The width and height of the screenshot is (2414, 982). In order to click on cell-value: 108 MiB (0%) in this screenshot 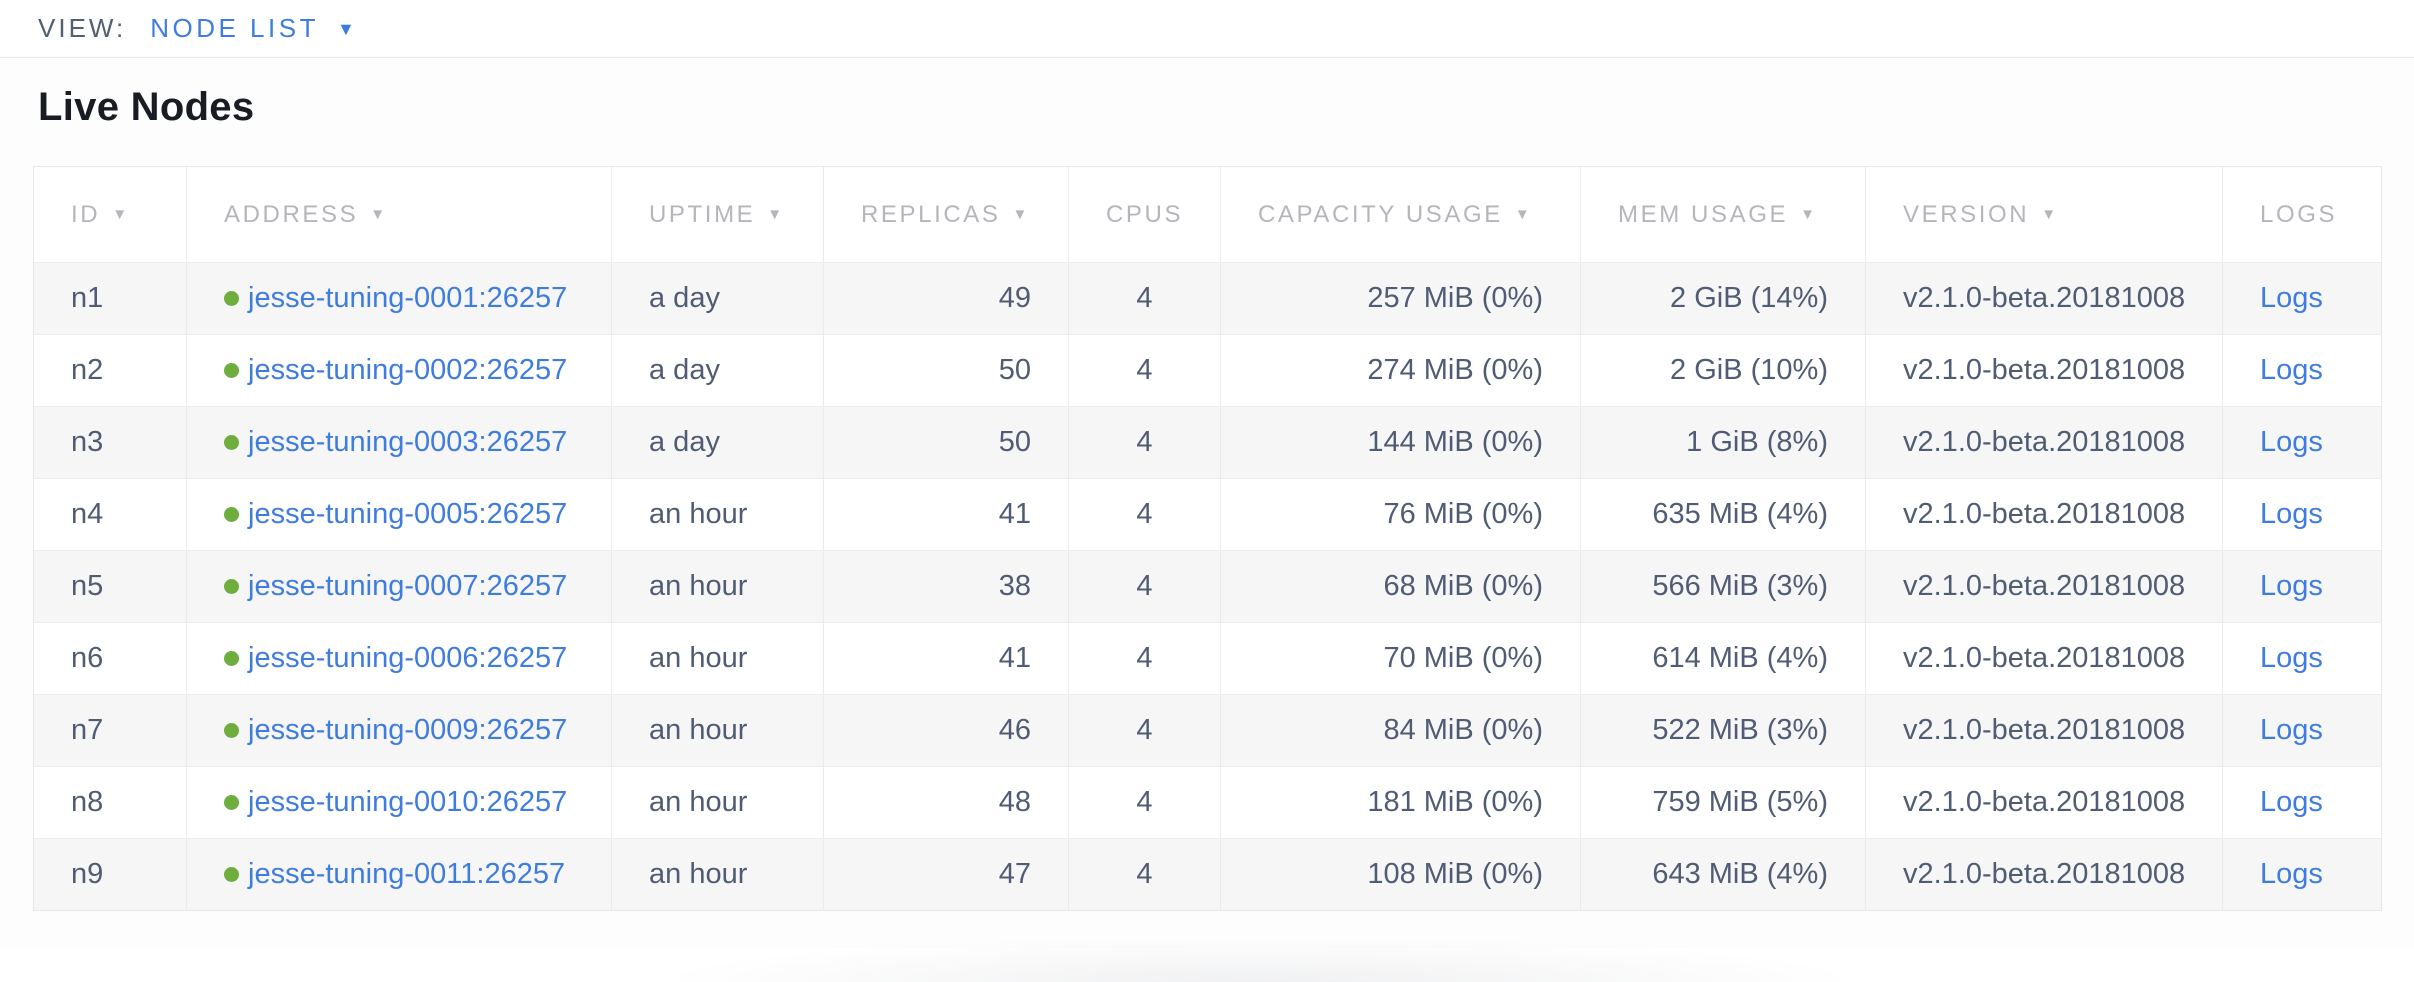, I will do `click(1455, 874)`.